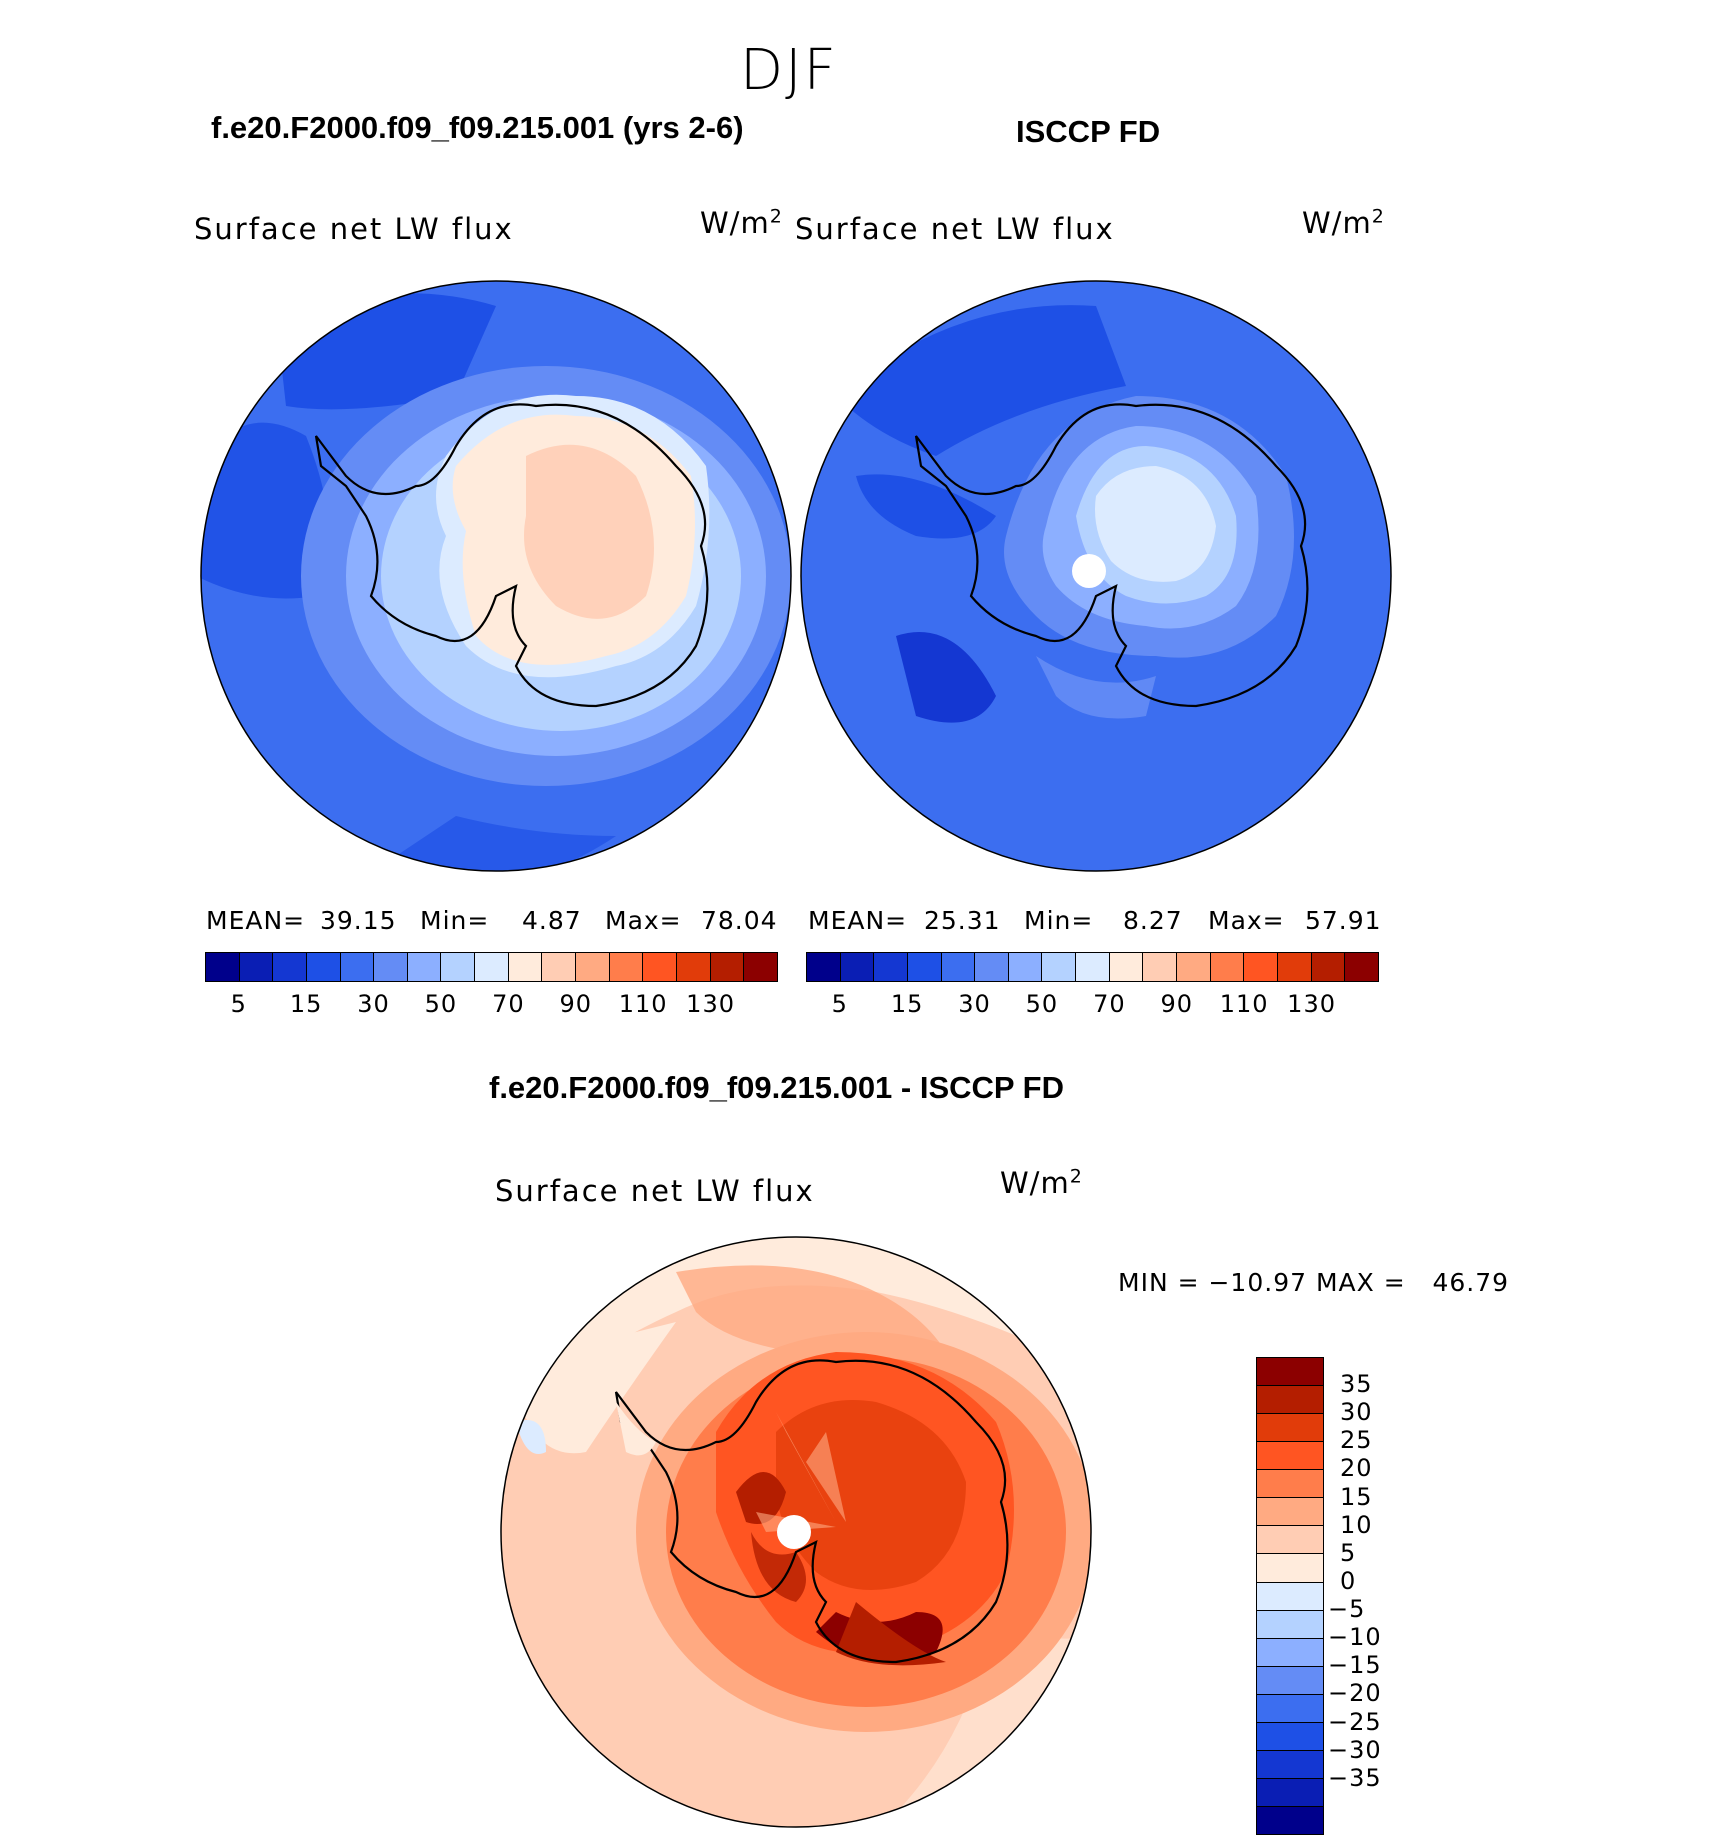 The image size is (1710, 1840). I want to click on panel1-min-label: Min=, so click(455, 920).